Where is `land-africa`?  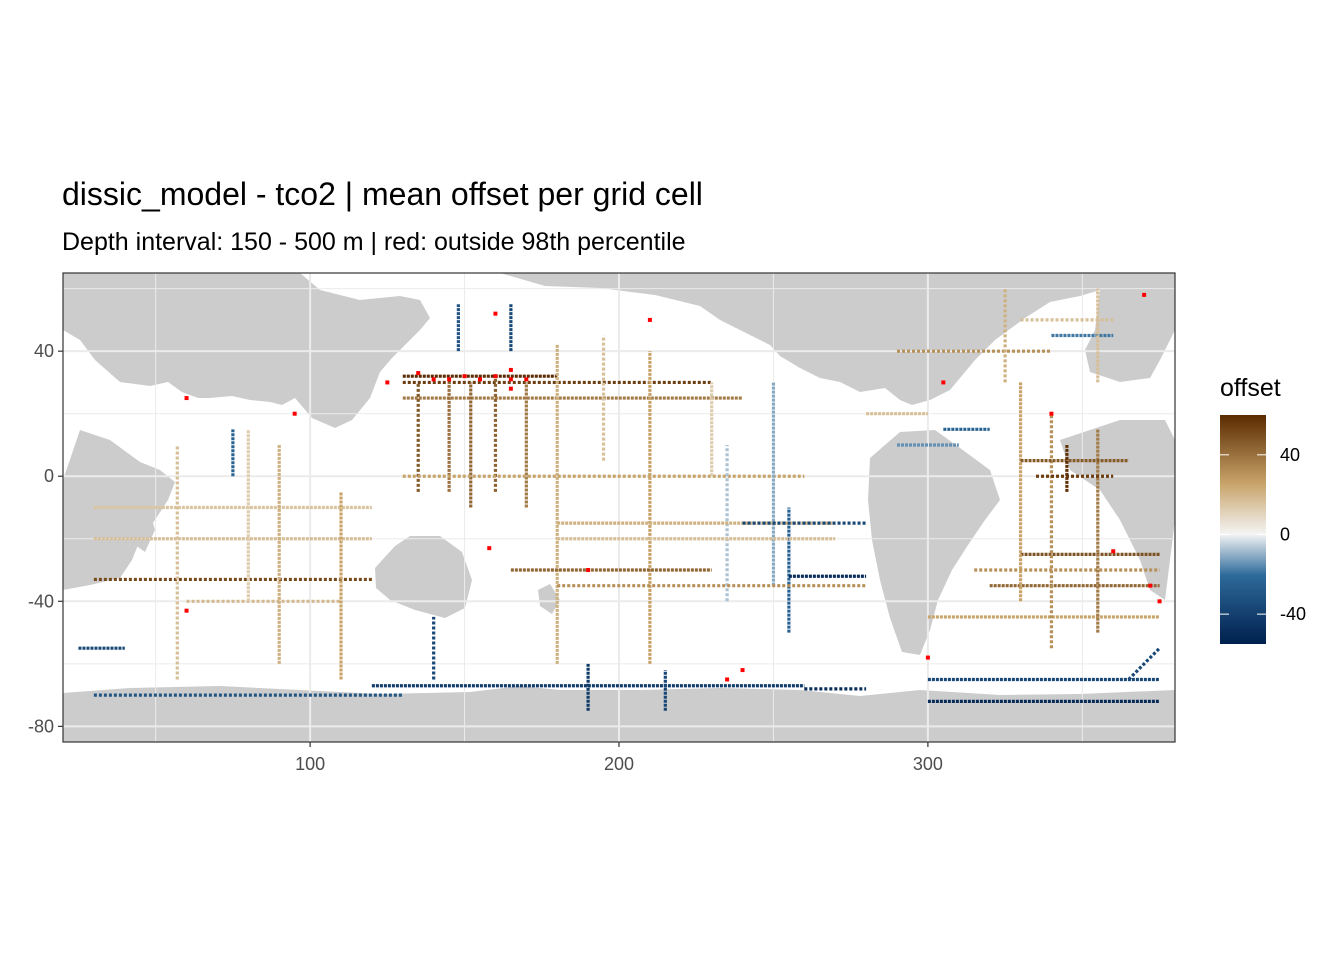 land-africa is located at coordinates (119, 510).